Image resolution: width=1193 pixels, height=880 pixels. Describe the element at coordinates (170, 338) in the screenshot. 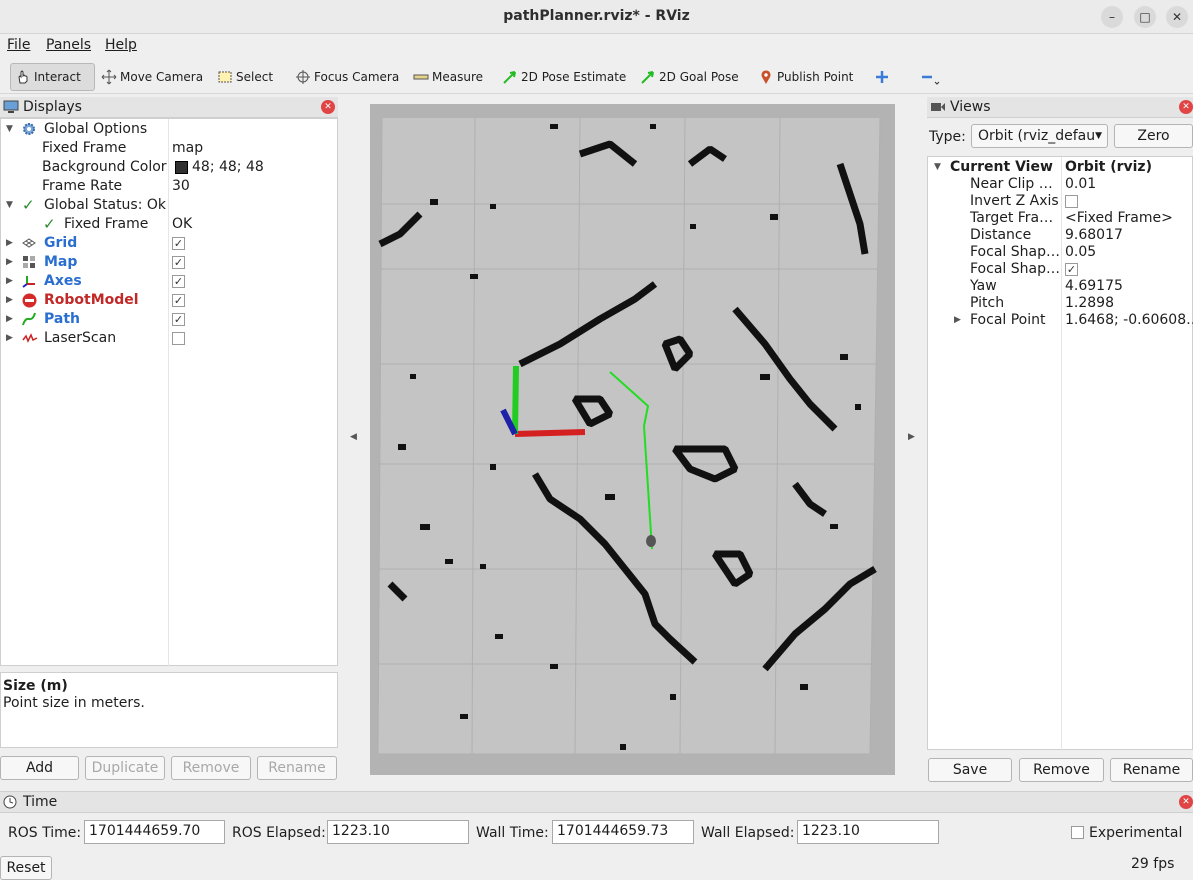

I see `display-item-laserscan: ▶ LaserScan` at that location.